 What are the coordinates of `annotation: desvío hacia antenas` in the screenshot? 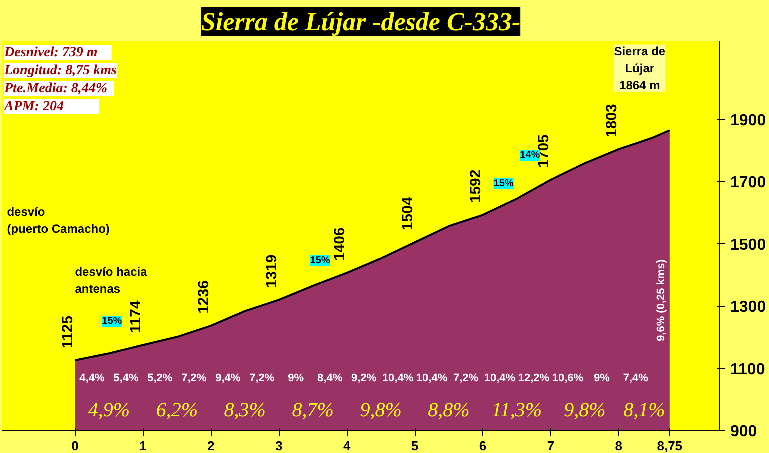 It's located at (111, 280).